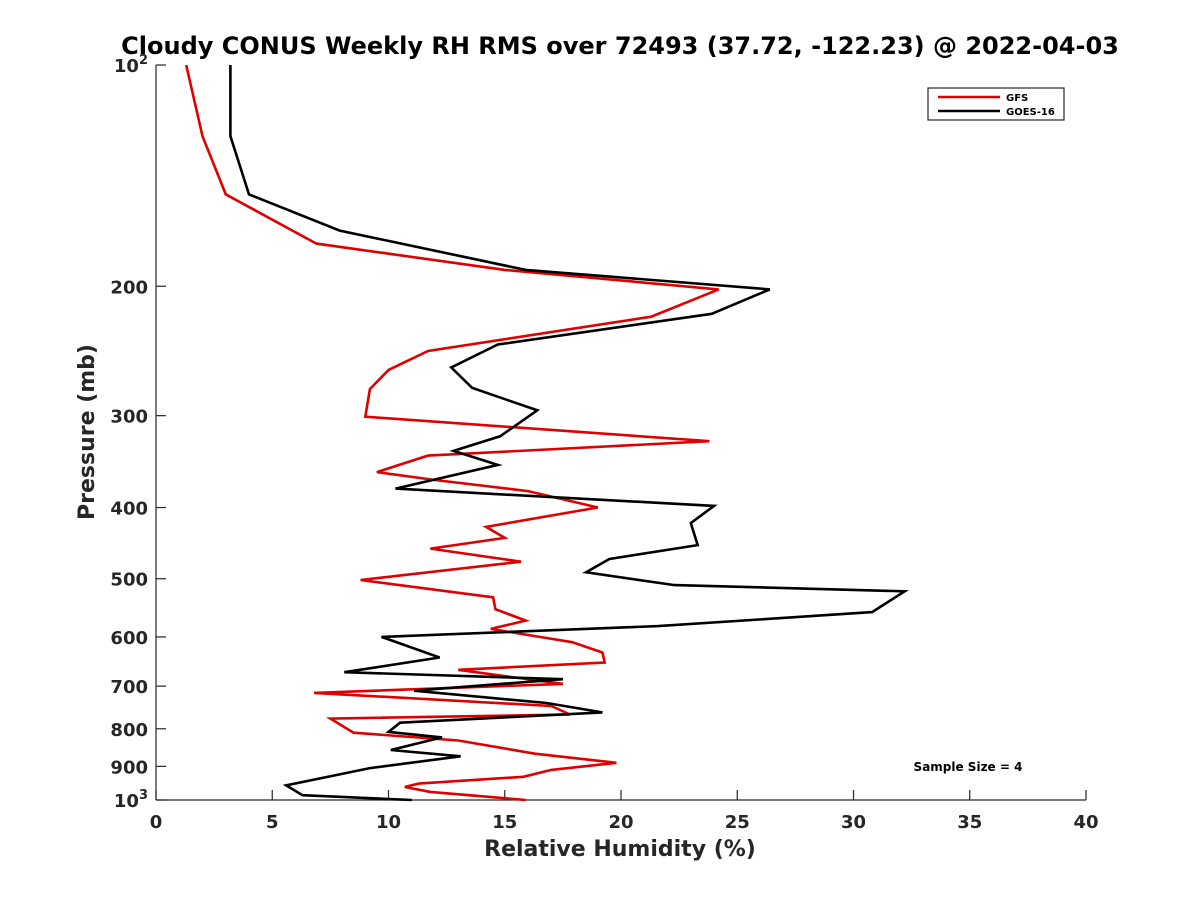  I want to click on legend: GFS GOES-16, so click(996, 104).